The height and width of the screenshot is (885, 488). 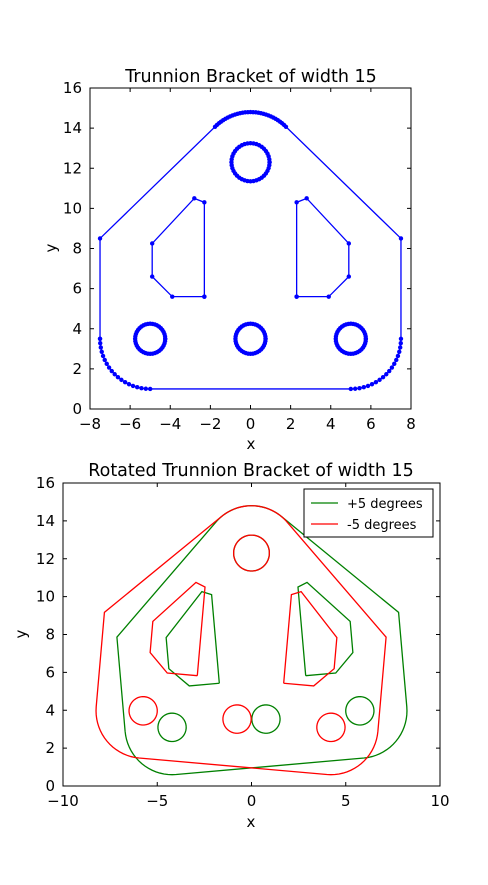 What do you see at coordinates (382, 525) in the screenshot?
I see `legend-label-minus5: -5 degrees` at bounding box center [382, 525].